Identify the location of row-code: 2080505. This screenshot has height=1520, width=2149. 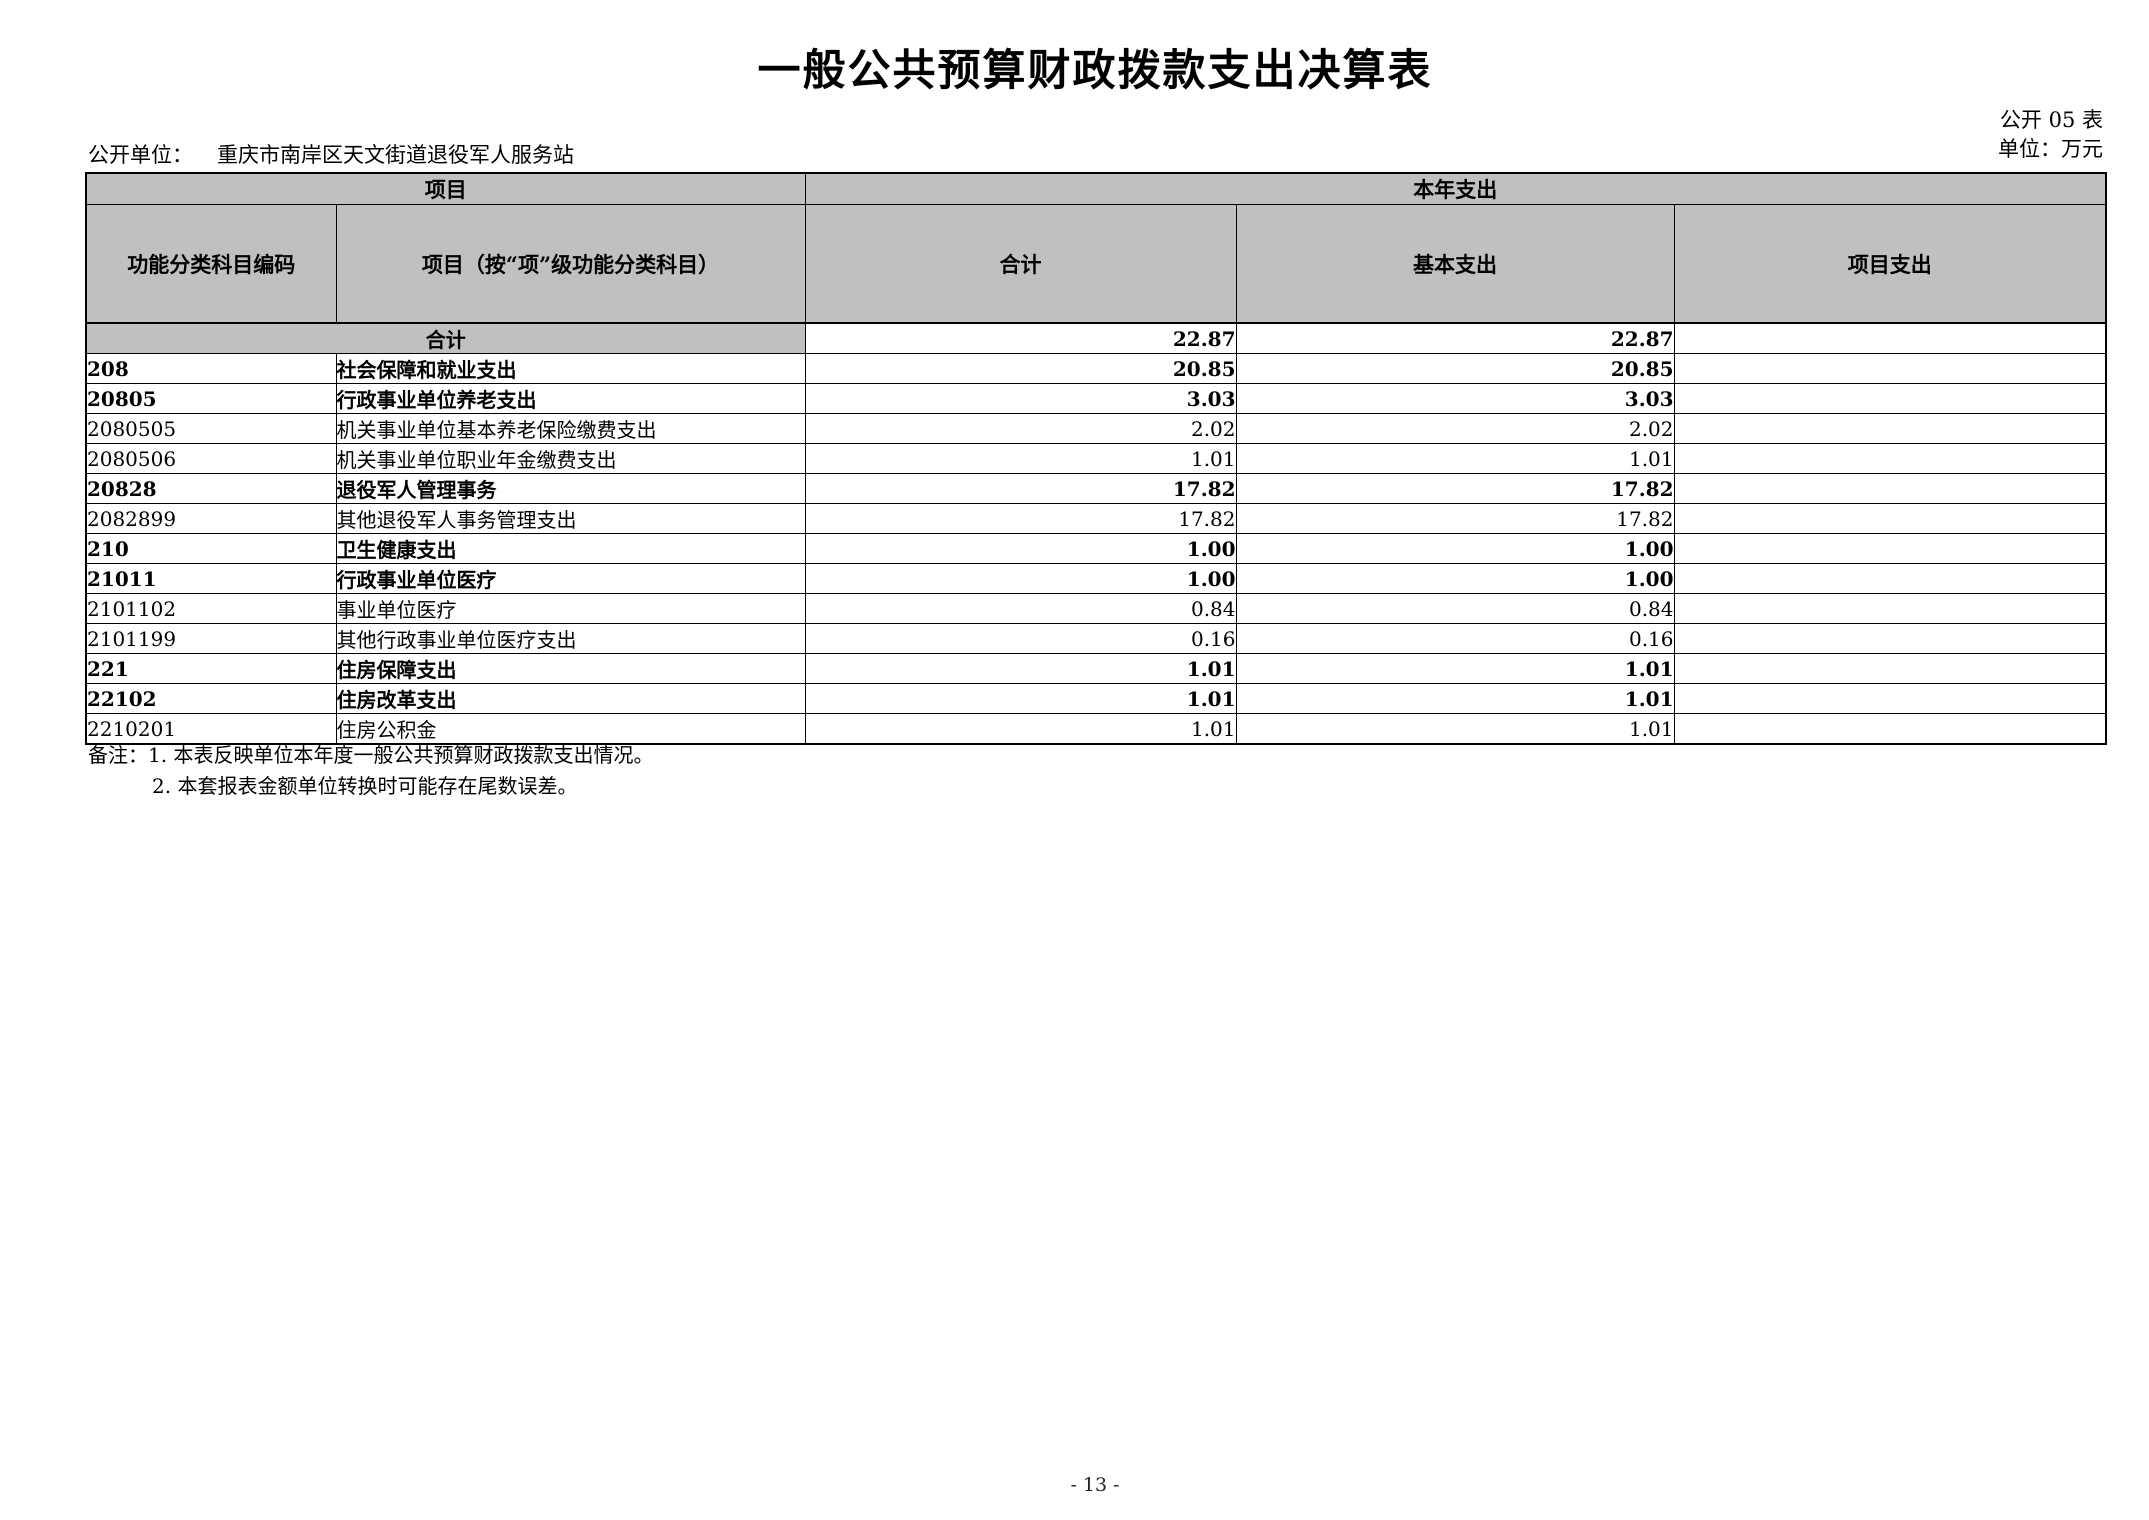
(211, 428).